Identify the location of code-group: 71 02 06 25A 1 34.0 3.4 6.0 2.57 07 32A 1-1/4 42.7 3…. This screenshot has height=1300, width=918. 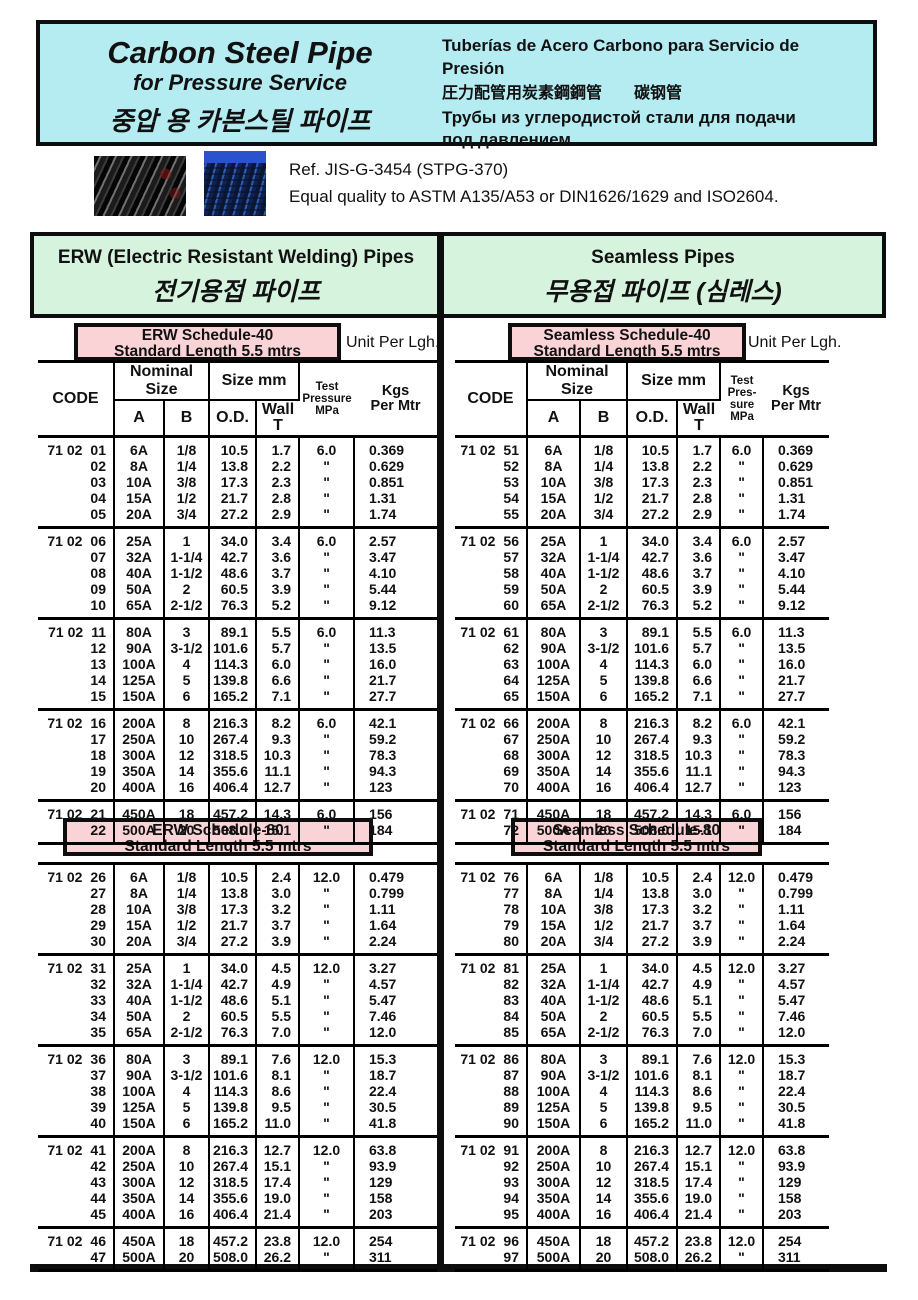
(238, 572).